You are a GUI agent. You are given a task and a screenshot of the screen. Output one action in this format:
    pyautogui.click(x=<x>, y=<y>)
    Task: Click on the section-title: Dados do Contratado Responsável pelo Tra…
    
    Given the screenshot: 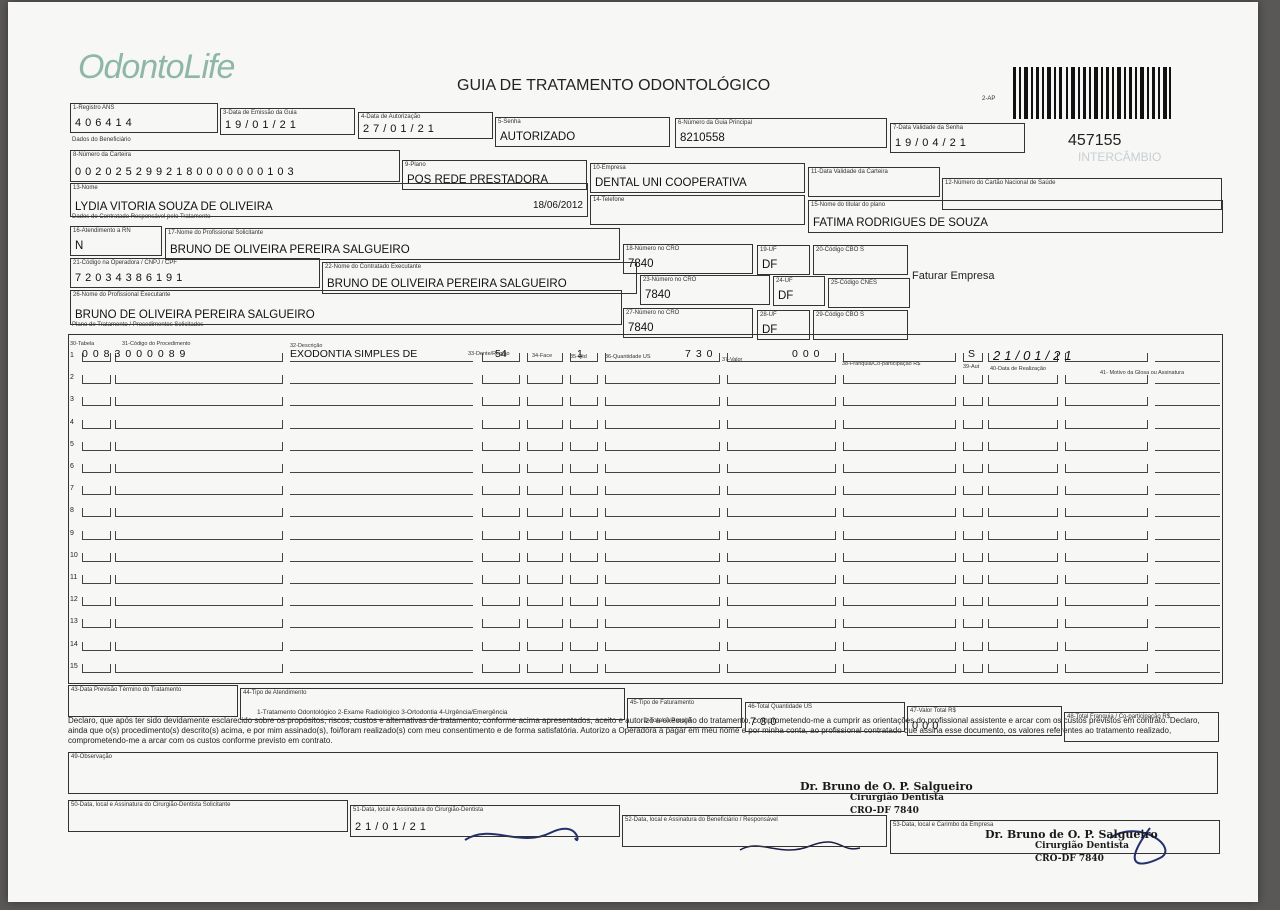 What is the action you would take?
    pyautogui.click(x=141, y=217)
    